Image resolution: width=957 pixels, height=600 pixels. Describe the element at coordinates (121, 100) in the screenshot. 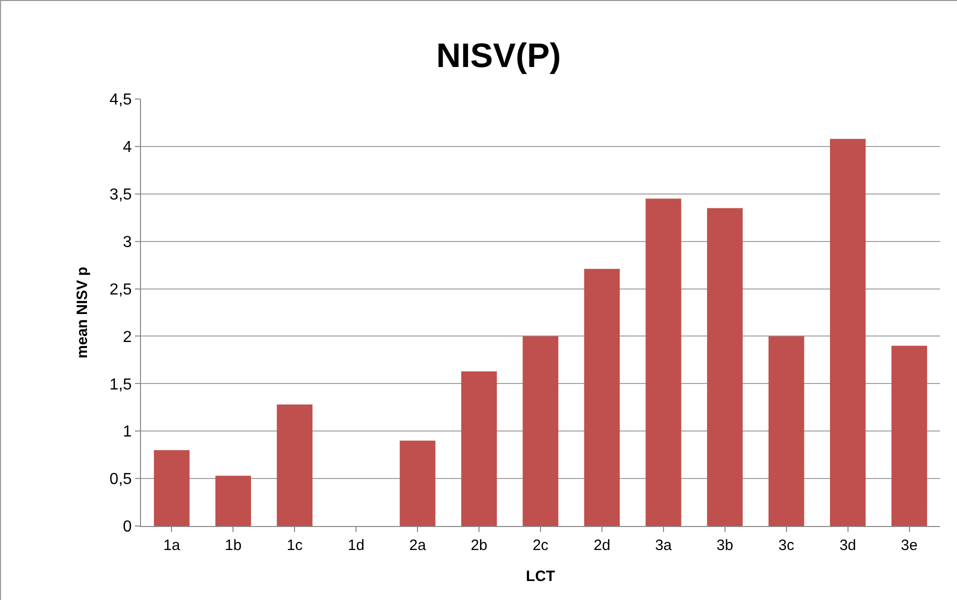

I see `y-tick-label: 4,5` at that location.